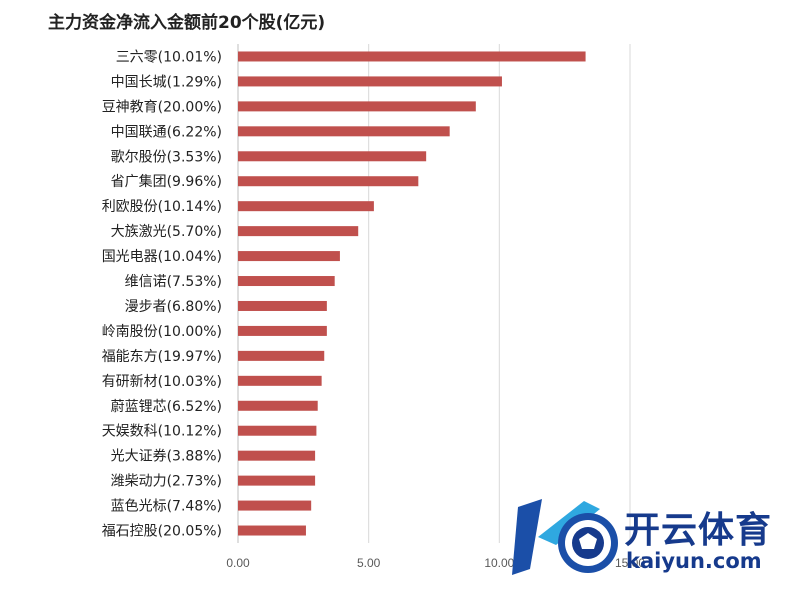 The width and height of the screenshot is (794, 594). Describe the element at coordinates (162, 207) in the screenshot. I see `category-label: 利欧股份(10.14%)` at that location.